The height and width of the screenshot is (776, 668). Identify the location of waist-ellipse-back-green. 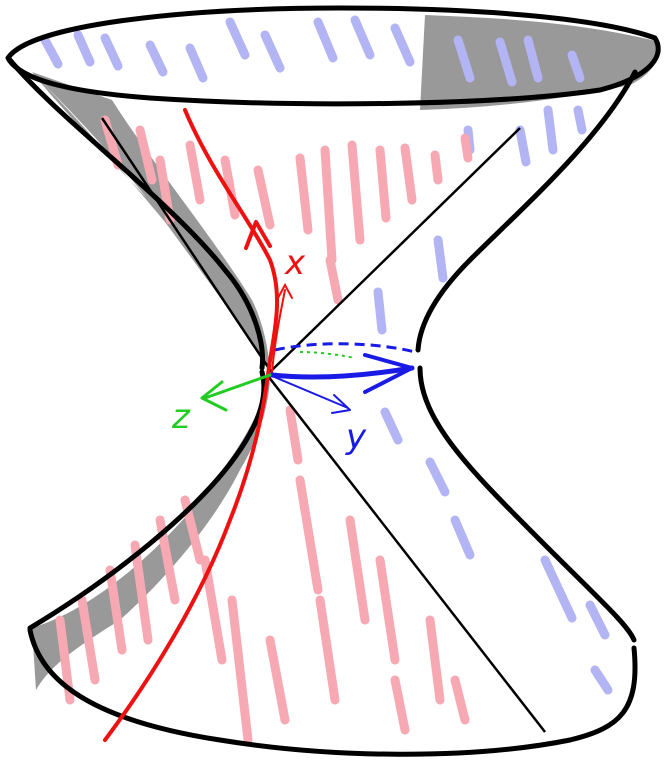
(327, 355).